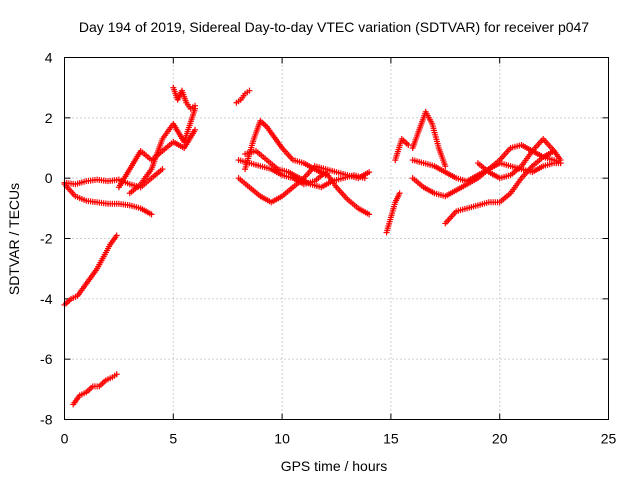 The width and height of the screenshot is (640, 480). What do you see at coordinates (46, 299) in the screenshot?
I see `y-tick-label: -4` at bounding box center [46, 299].